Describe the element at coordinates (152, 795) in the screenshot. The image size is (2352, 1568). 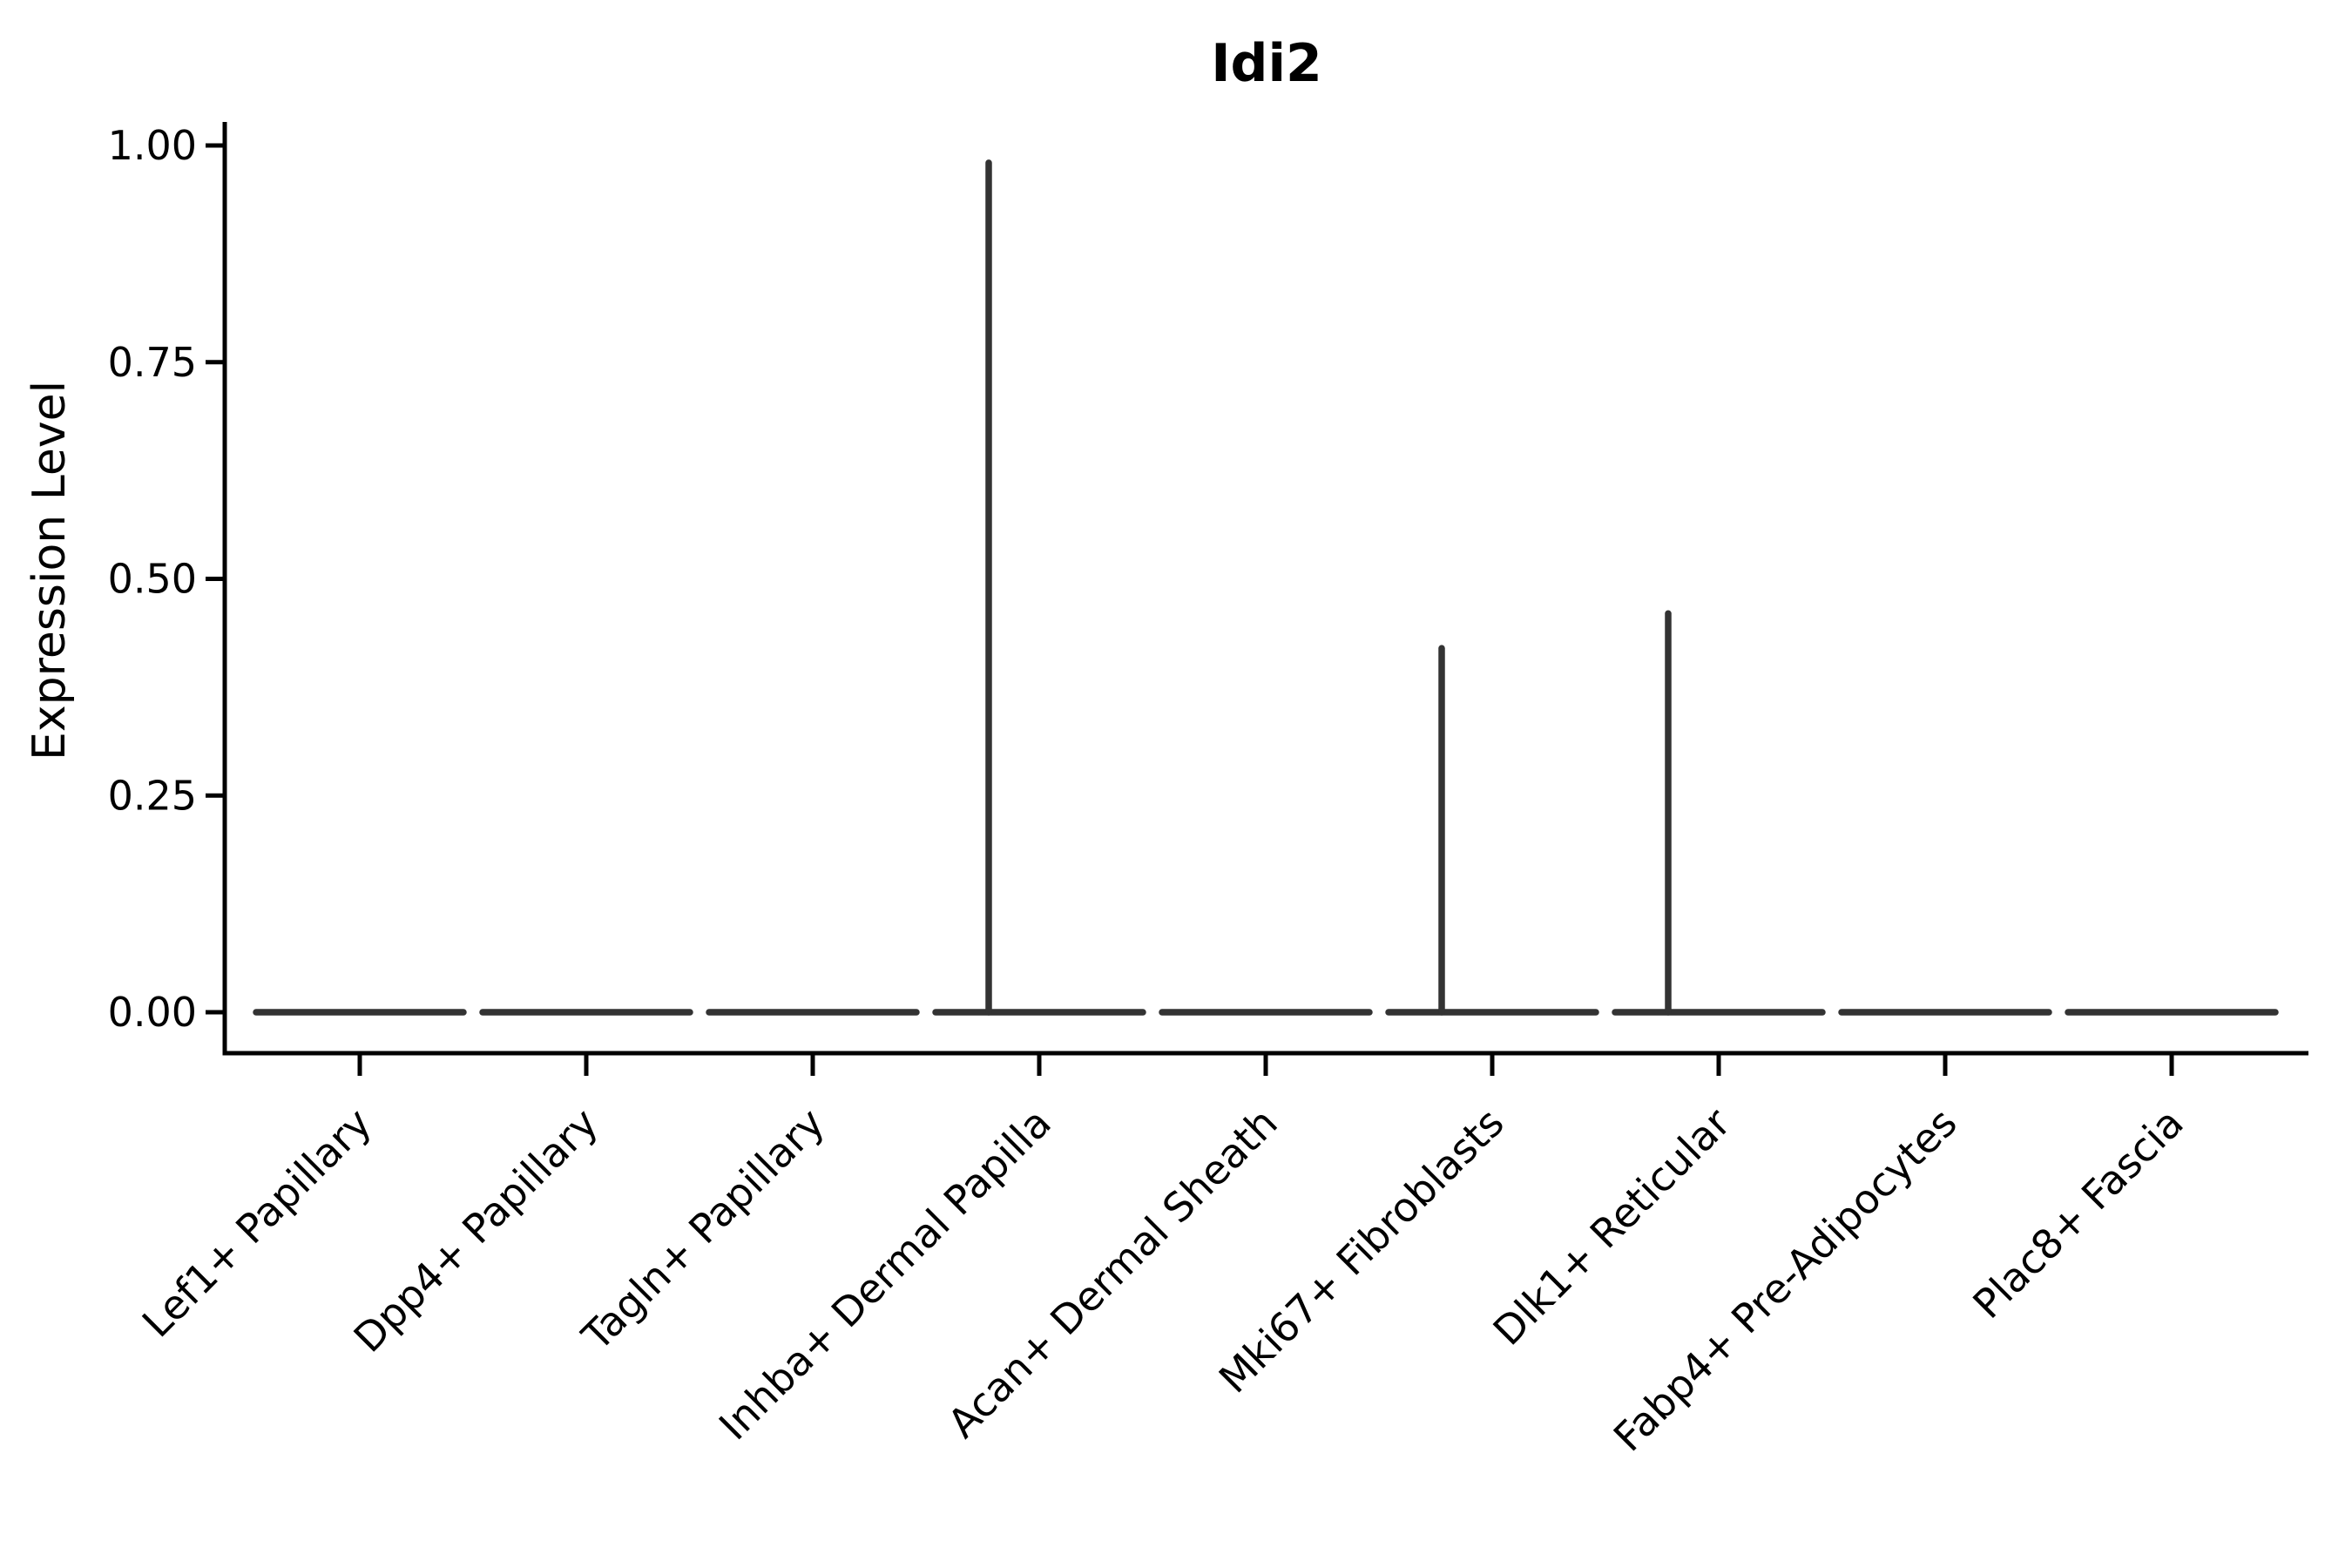
I see `y-tick-label: 0.25` at that location.